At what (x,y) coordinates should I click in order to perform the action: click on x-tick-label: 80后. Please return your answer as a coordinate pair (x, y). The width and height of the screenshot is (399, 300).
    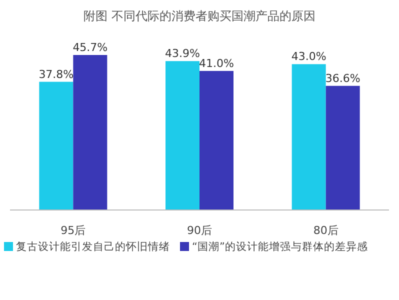
    Looking at the image, I should click on (325, 230).